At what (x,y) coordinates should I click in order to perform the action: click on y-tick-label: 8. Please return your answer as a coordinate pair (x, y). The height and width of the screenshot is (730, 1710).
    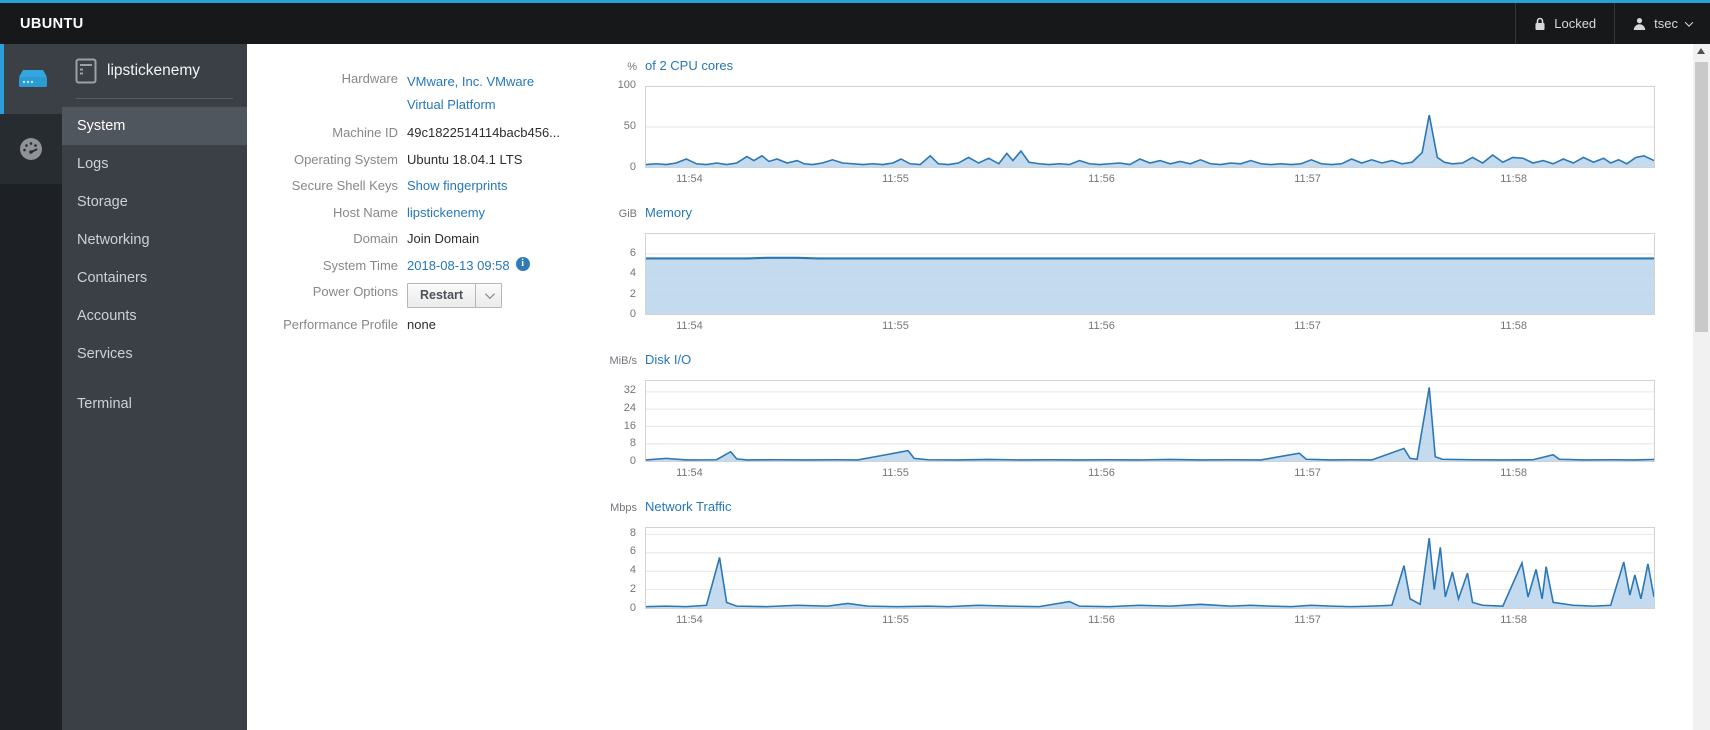
    Looking at the image, I should click on (632, 443).